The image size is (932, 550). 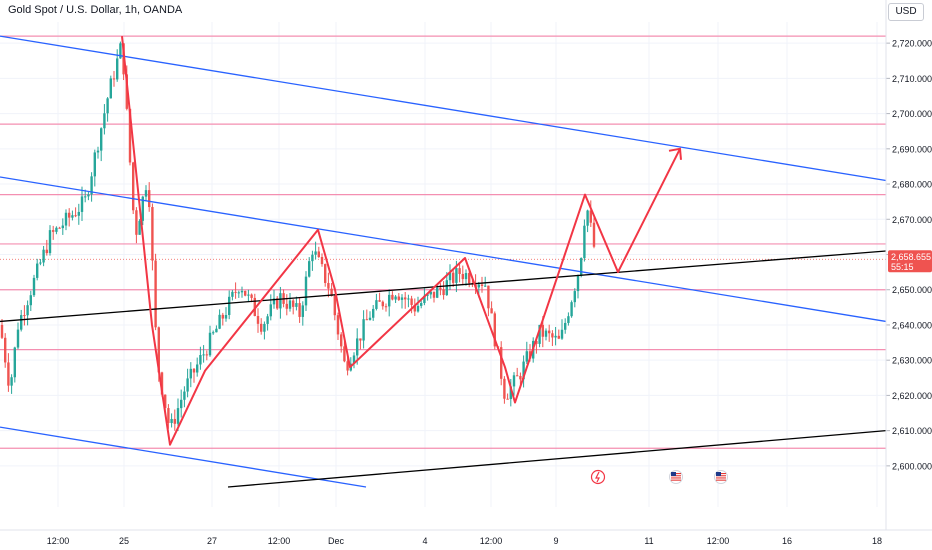 I want to click on y-tick-label: 2,690.000, so click(x=912, y=149).